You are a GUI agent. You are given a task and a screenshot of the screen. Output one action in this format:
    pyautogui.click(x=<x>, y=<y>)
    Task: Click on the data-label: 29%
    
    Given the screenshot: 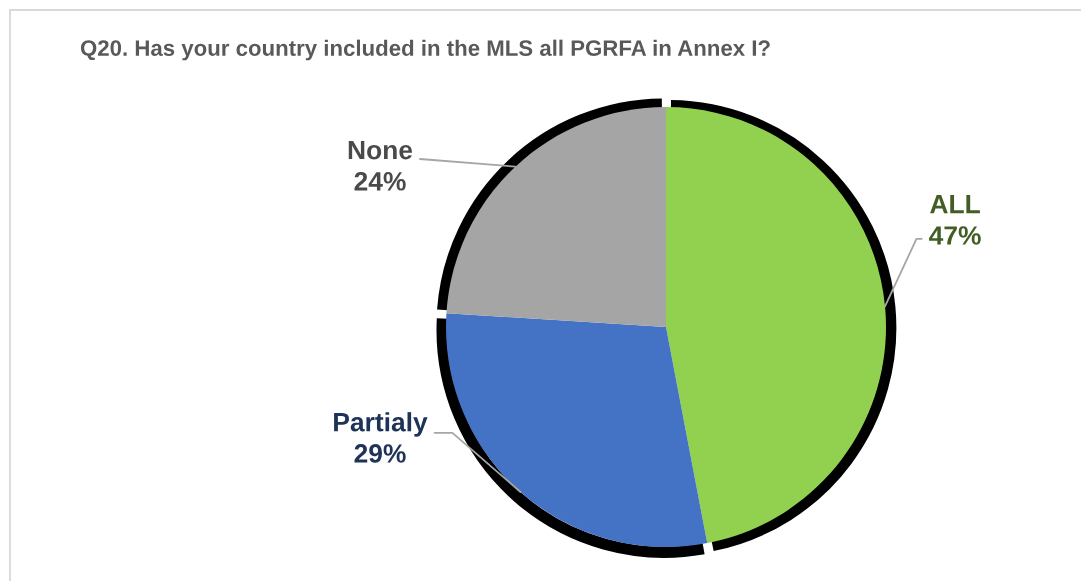 What is the action you would take?
    pyautogui.click(x=380, y=453)
    